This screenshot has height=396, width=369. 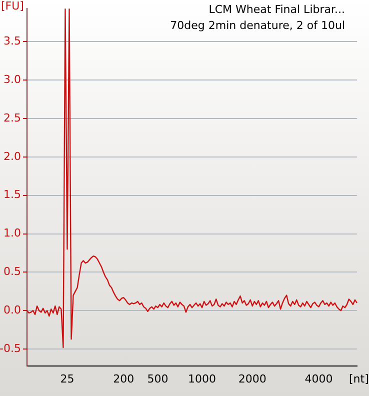 What do you see at coordinates (67, 379) in the screenshot?
I see `x-tick-label: 25` at bounding box center [67, 379].